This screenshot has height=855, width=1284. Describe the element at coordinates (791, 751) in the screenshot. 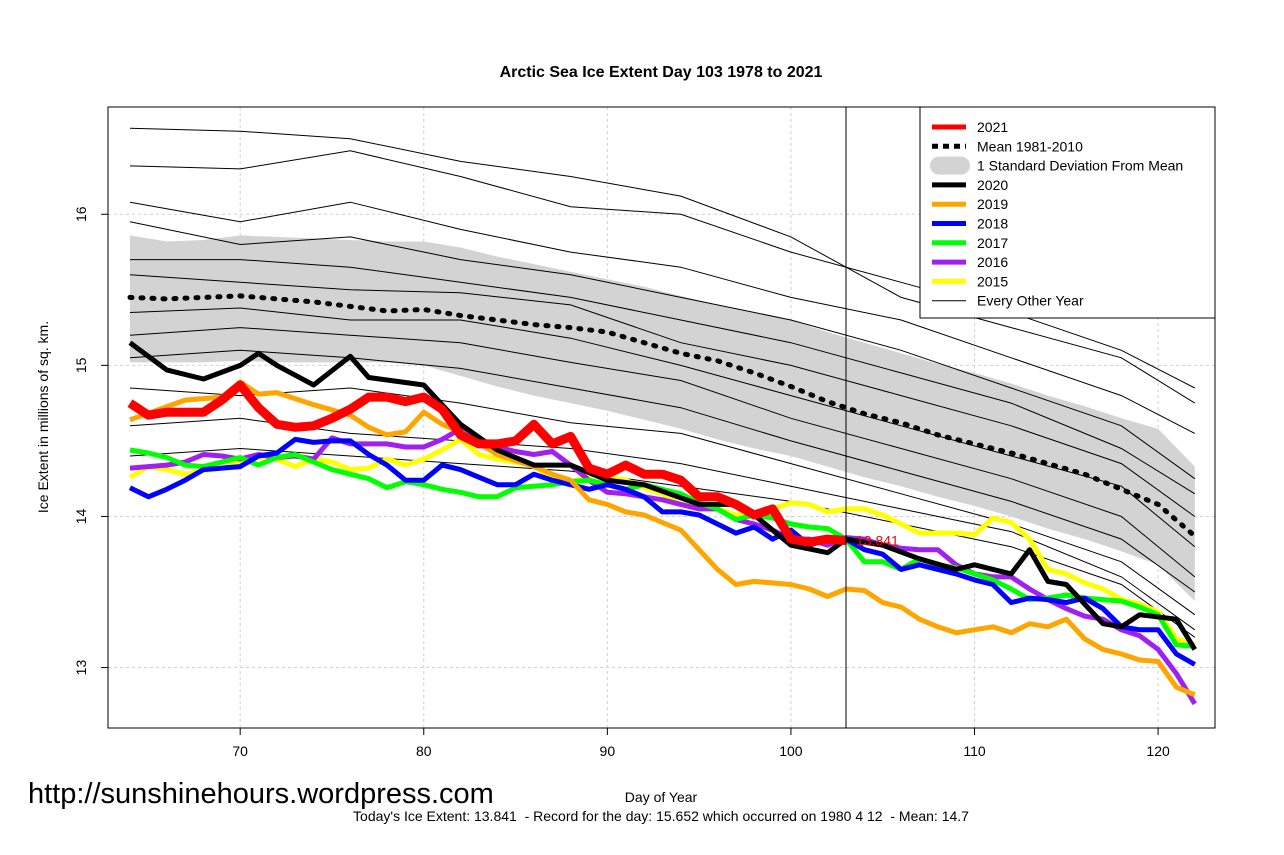

I see `x-tick-label: 100` at that location.